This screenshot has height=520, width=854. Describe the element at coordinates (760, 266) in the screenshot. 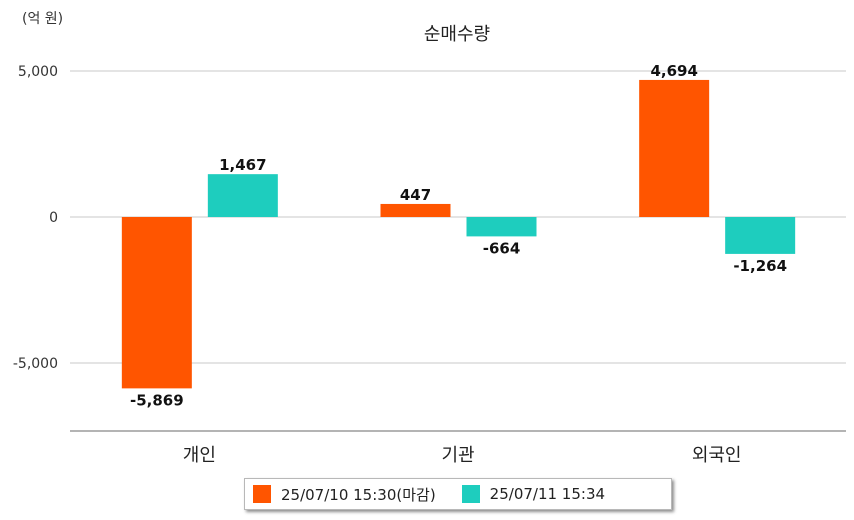

I see `data-label: -1,264` at that location.